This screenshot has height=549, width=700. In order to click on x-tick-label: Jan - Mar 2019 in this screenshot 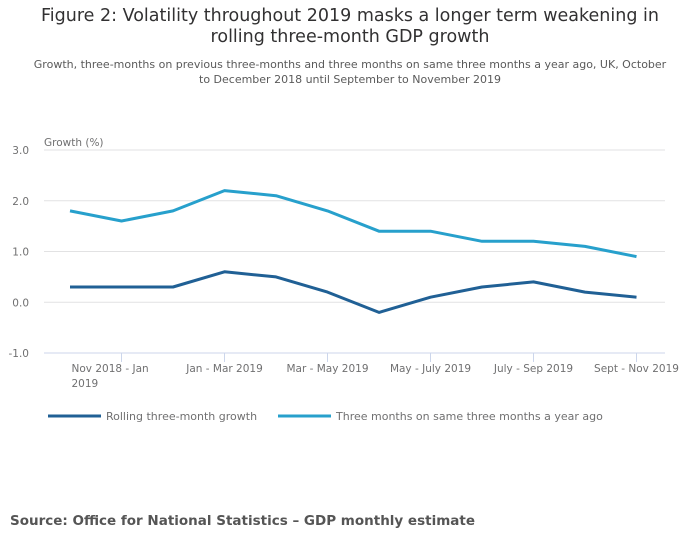, I will do `click(224, 369)`.